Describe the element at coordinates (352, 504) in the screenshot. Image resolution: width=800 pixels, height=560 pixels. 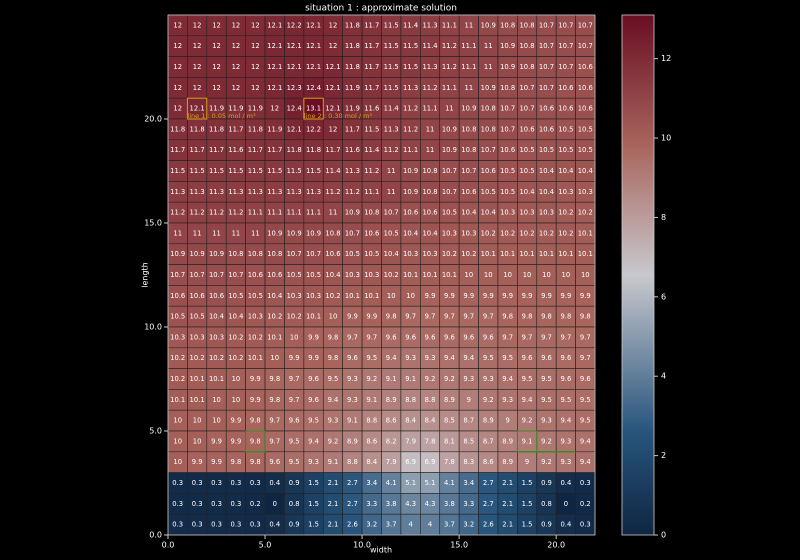
I see `cell-label: 2.7` at that location.